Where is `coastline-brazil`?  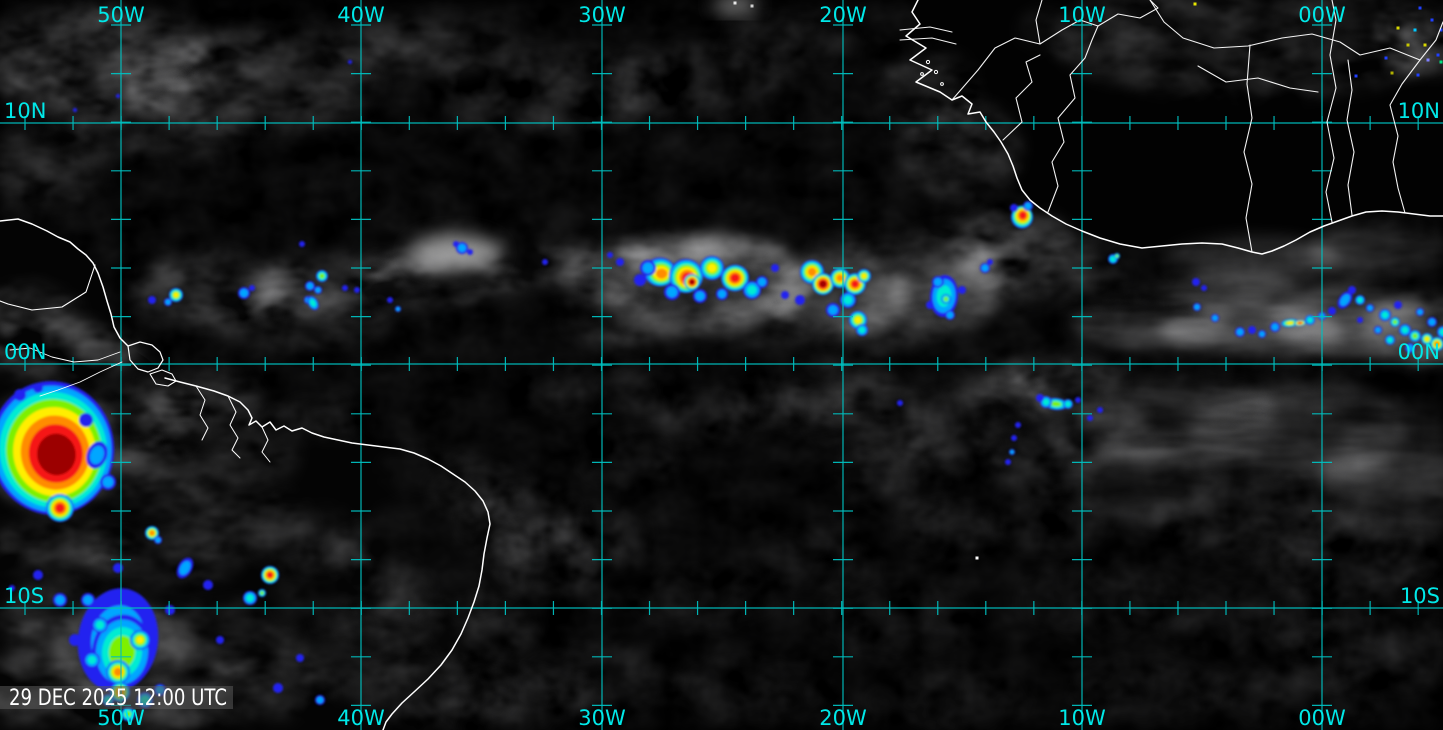
coastline-brazil is located at coordinates (327, 553).